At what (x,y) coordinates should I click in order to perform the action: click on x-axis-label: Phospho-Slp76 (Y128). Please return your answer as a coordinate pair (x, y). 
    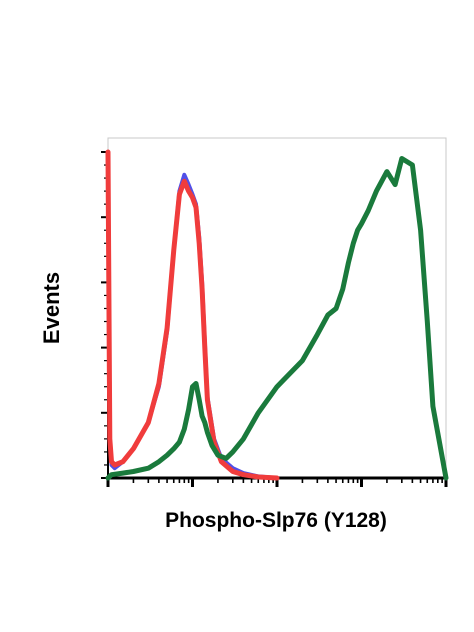
    Looking at the image, I should click on (276, 520).